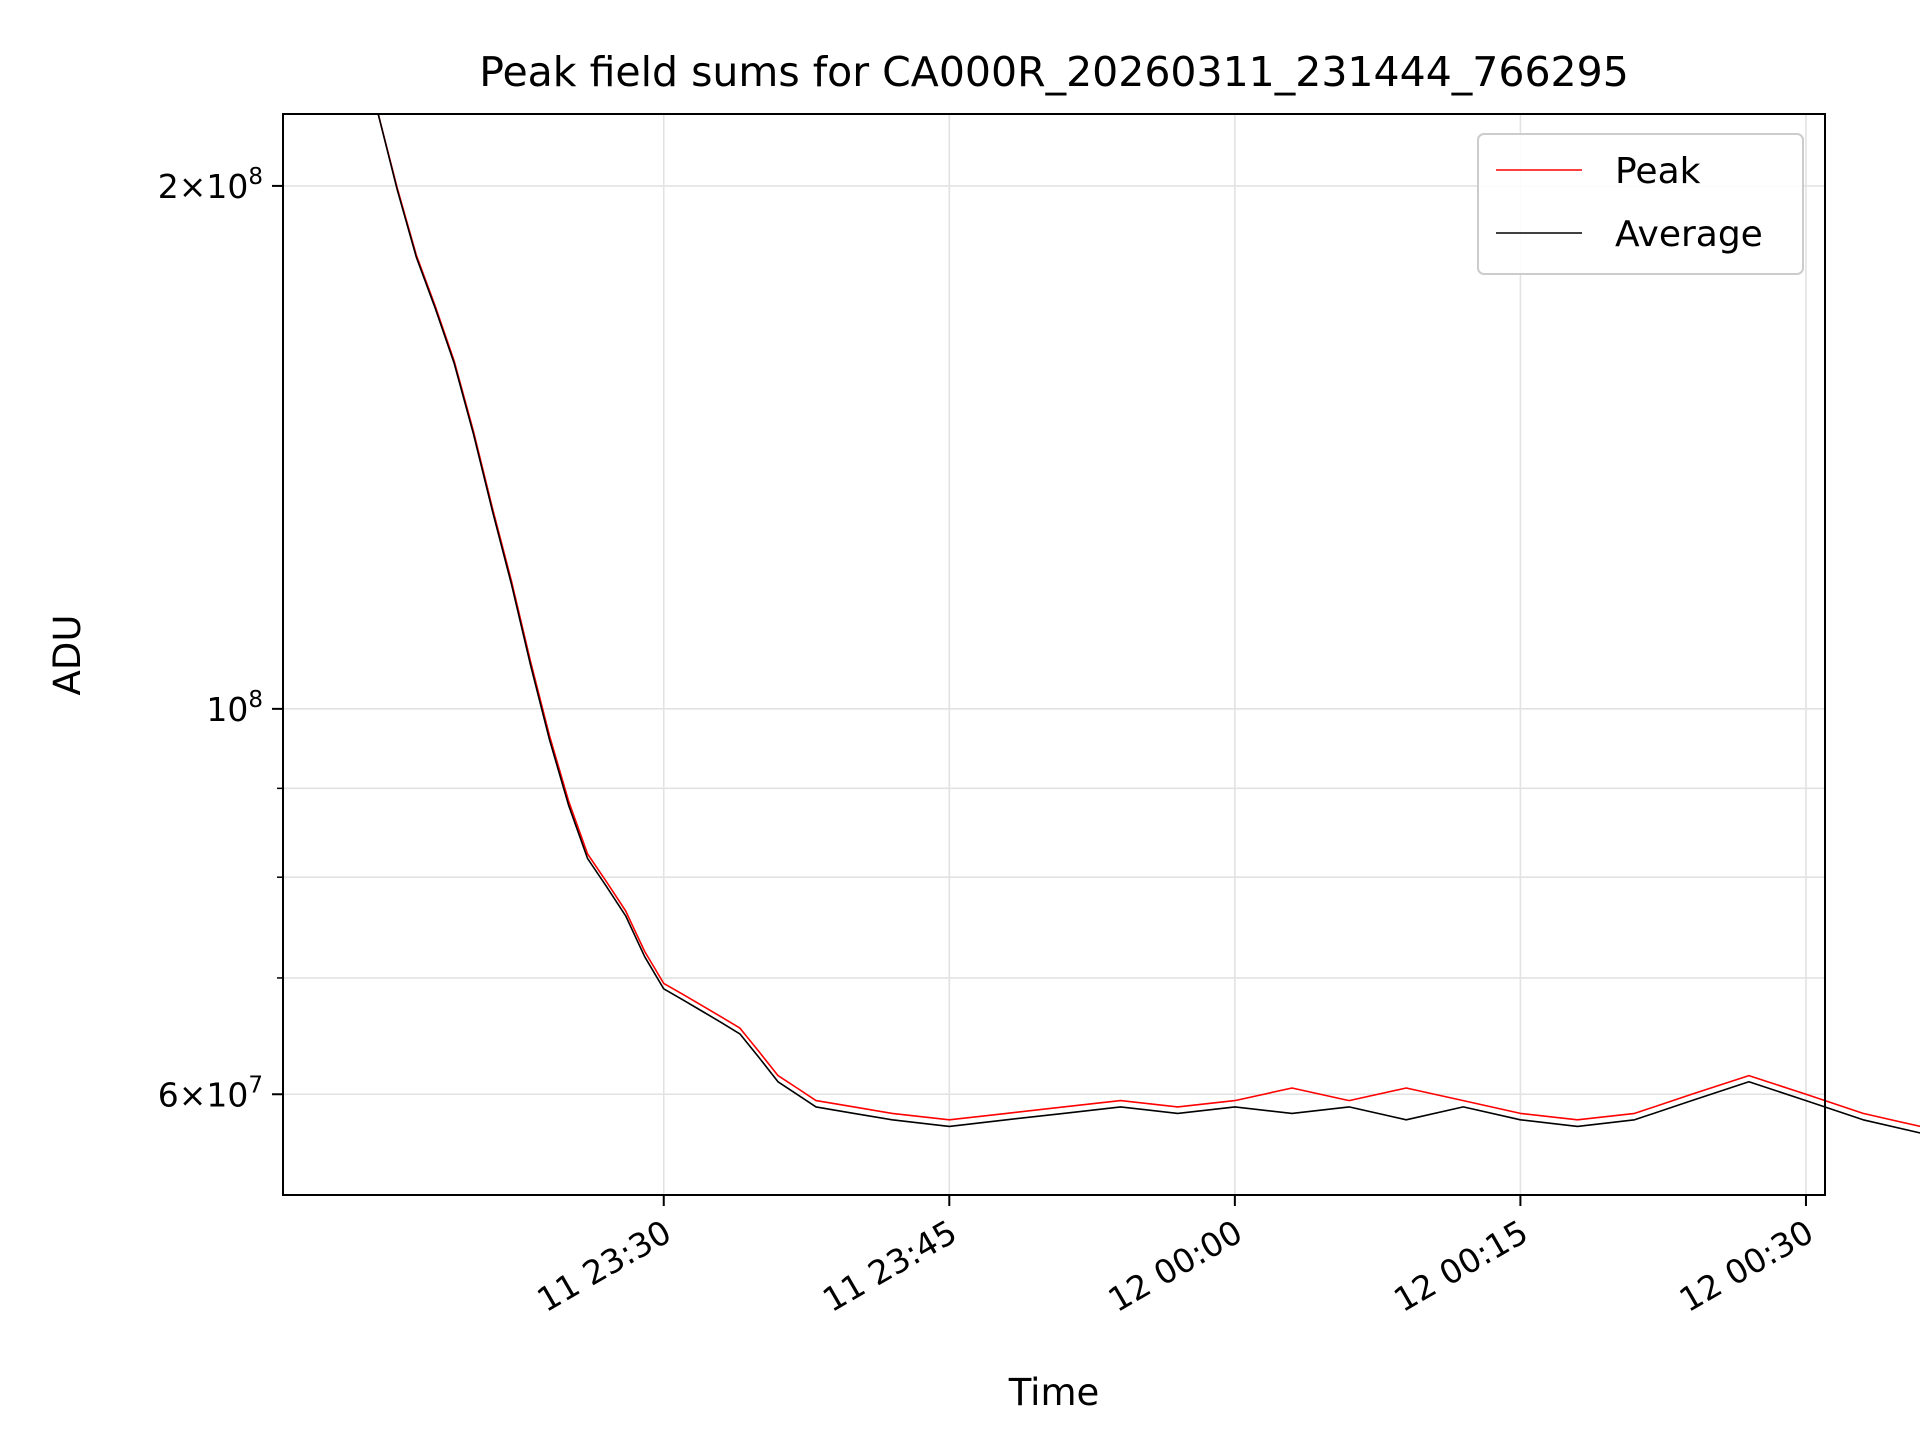  What do you see at coordinates (234, 708) in the screenshot?
I see `y-tick-label: 108` at bounding box center [234, 708].